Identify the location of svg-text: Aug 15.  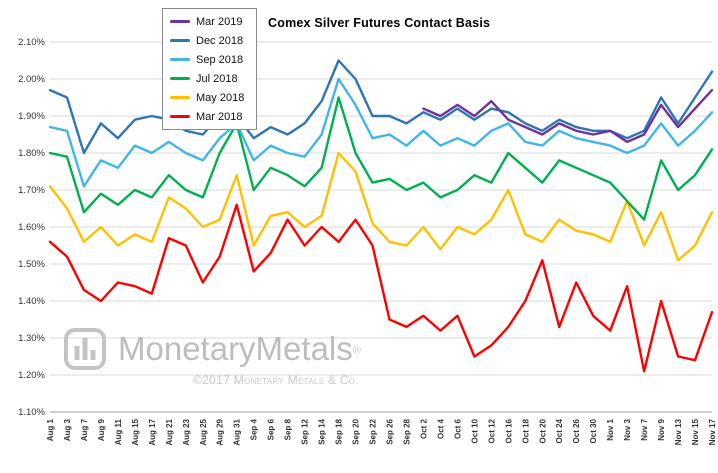
(135, 431).